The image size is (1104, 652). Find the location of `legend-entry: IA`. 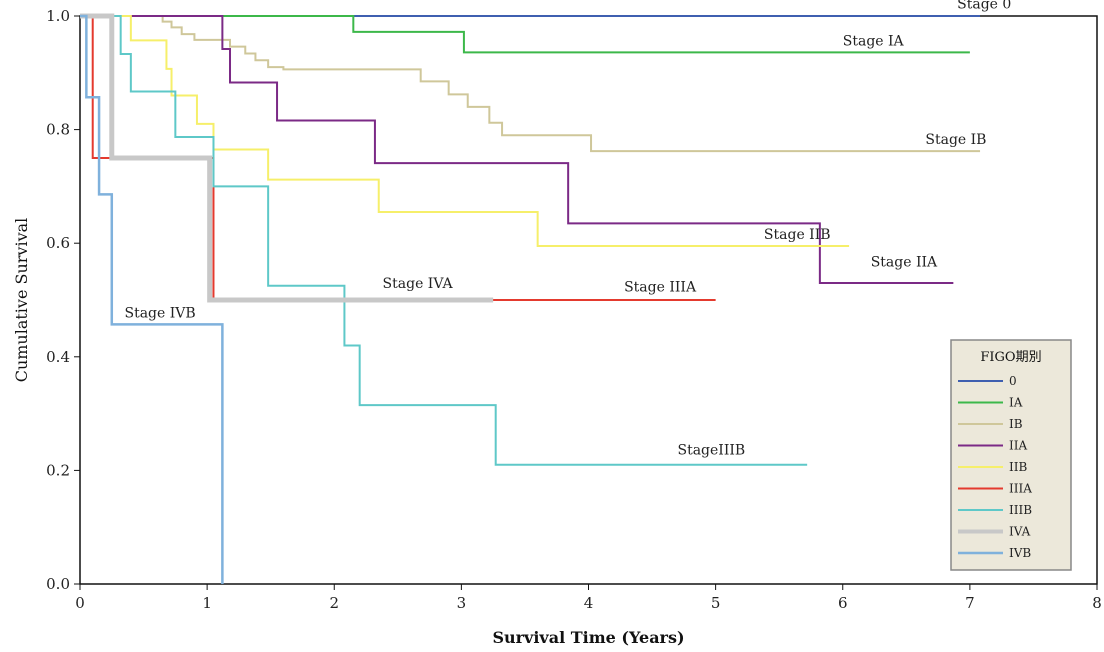

legend-entry: IA is located at coordinates (1016, 403).